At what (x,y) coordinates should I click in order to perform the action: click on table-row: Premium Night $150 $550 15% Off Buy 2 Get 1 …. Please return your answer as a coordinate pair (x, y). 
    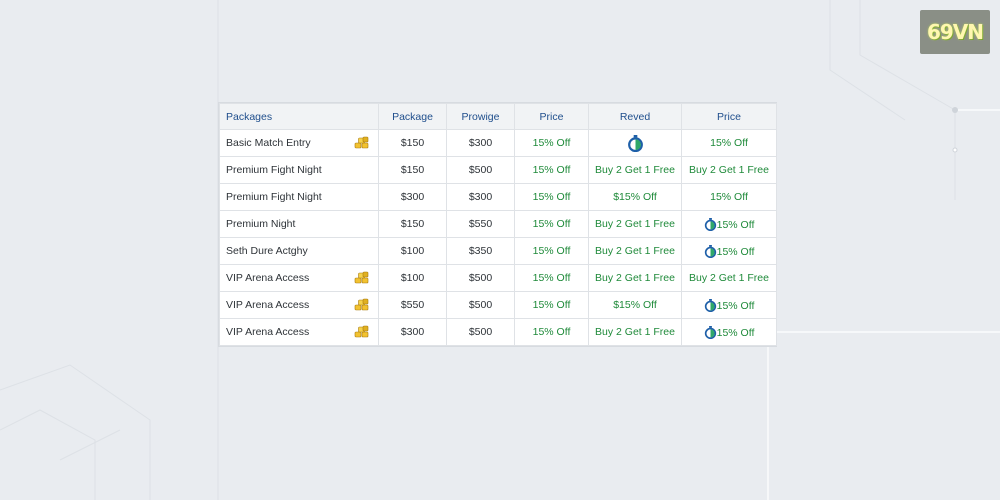
    Looking at the image, I should click on (498, 224).